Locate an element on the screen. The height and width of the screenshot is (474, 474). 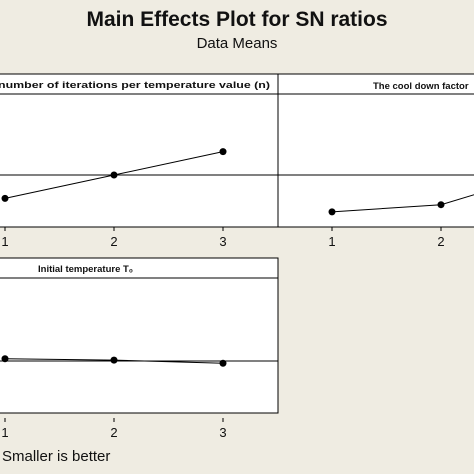
panel-initial-temperature-series is located at coordinates (114, 361).